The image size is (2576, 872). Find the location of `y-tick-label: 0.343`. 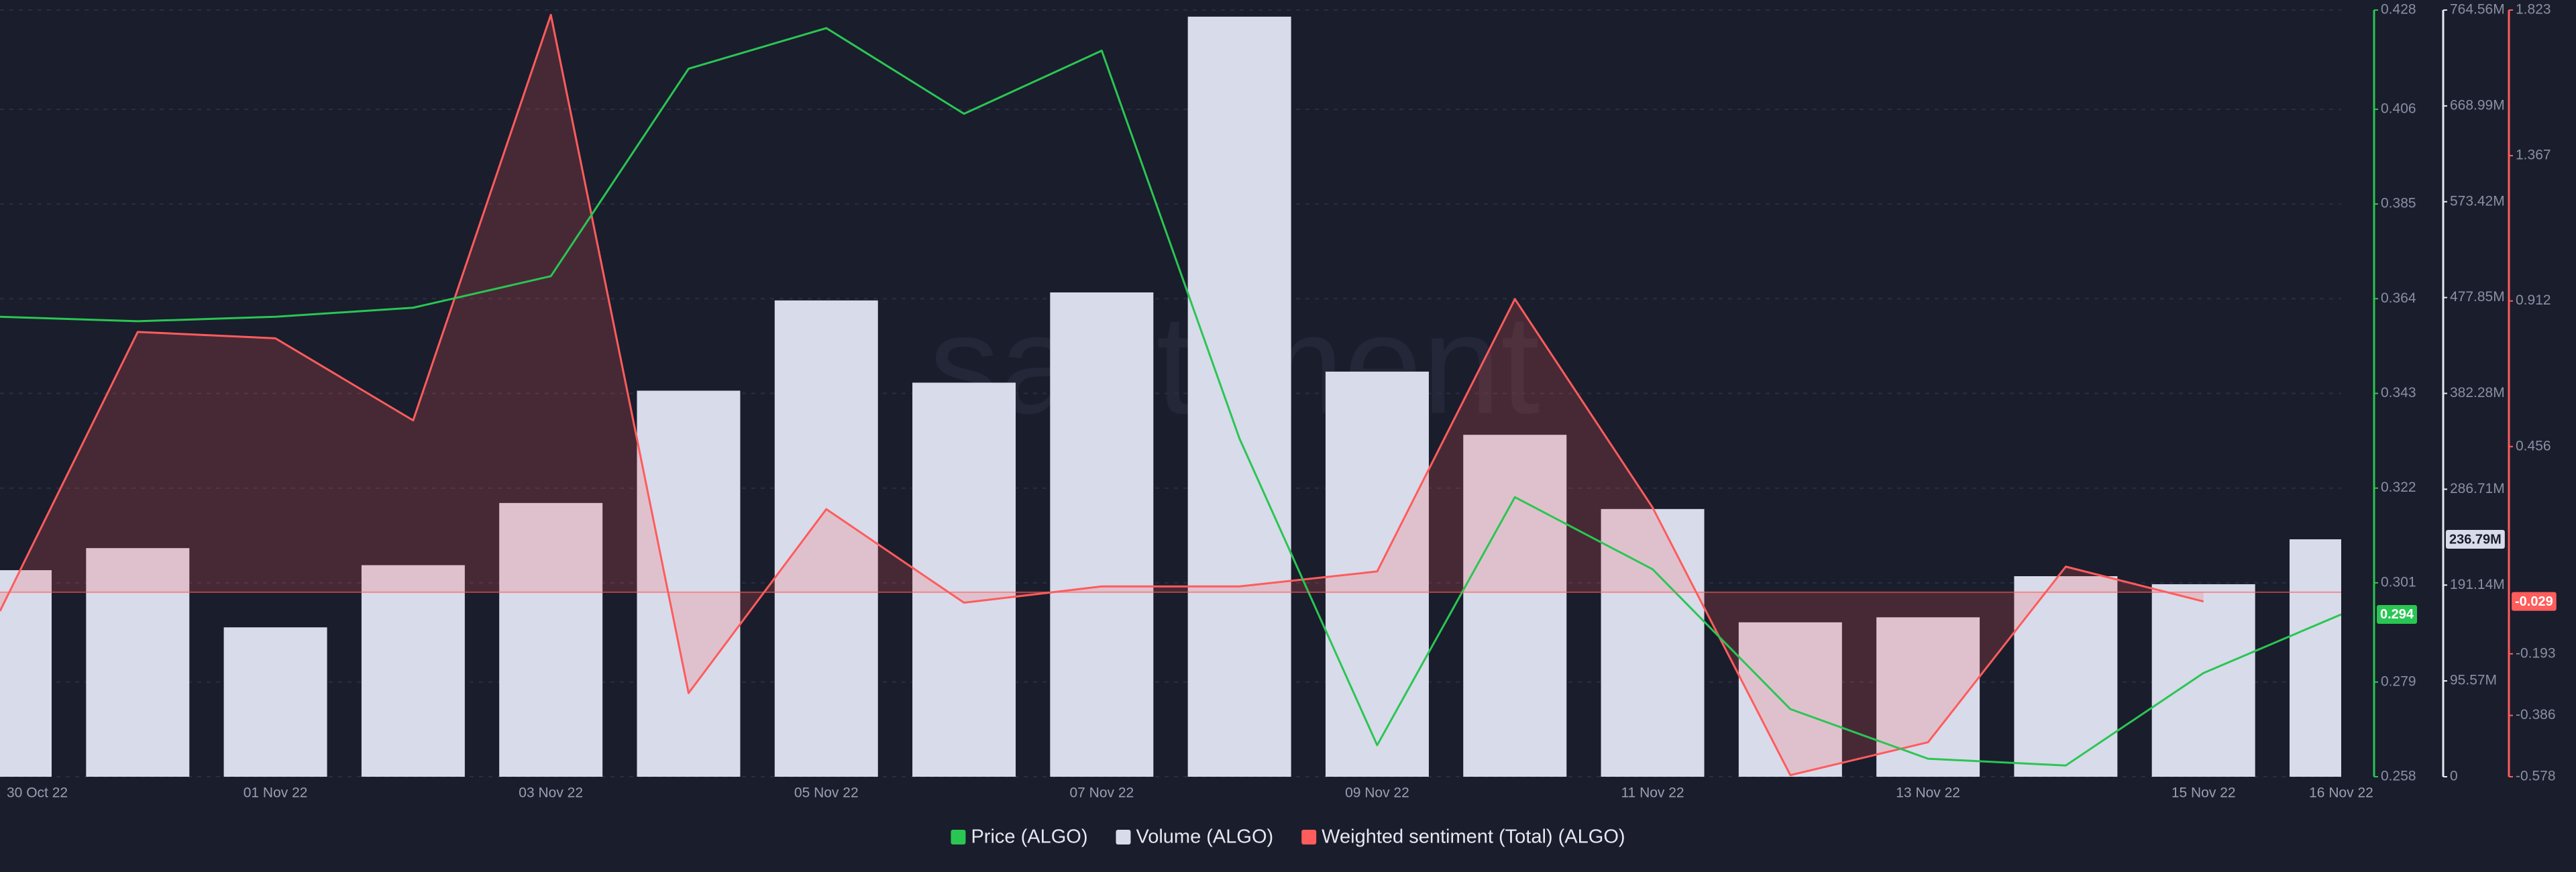

y-tick-label: 0.343 is located at coordinates (2398, 392).